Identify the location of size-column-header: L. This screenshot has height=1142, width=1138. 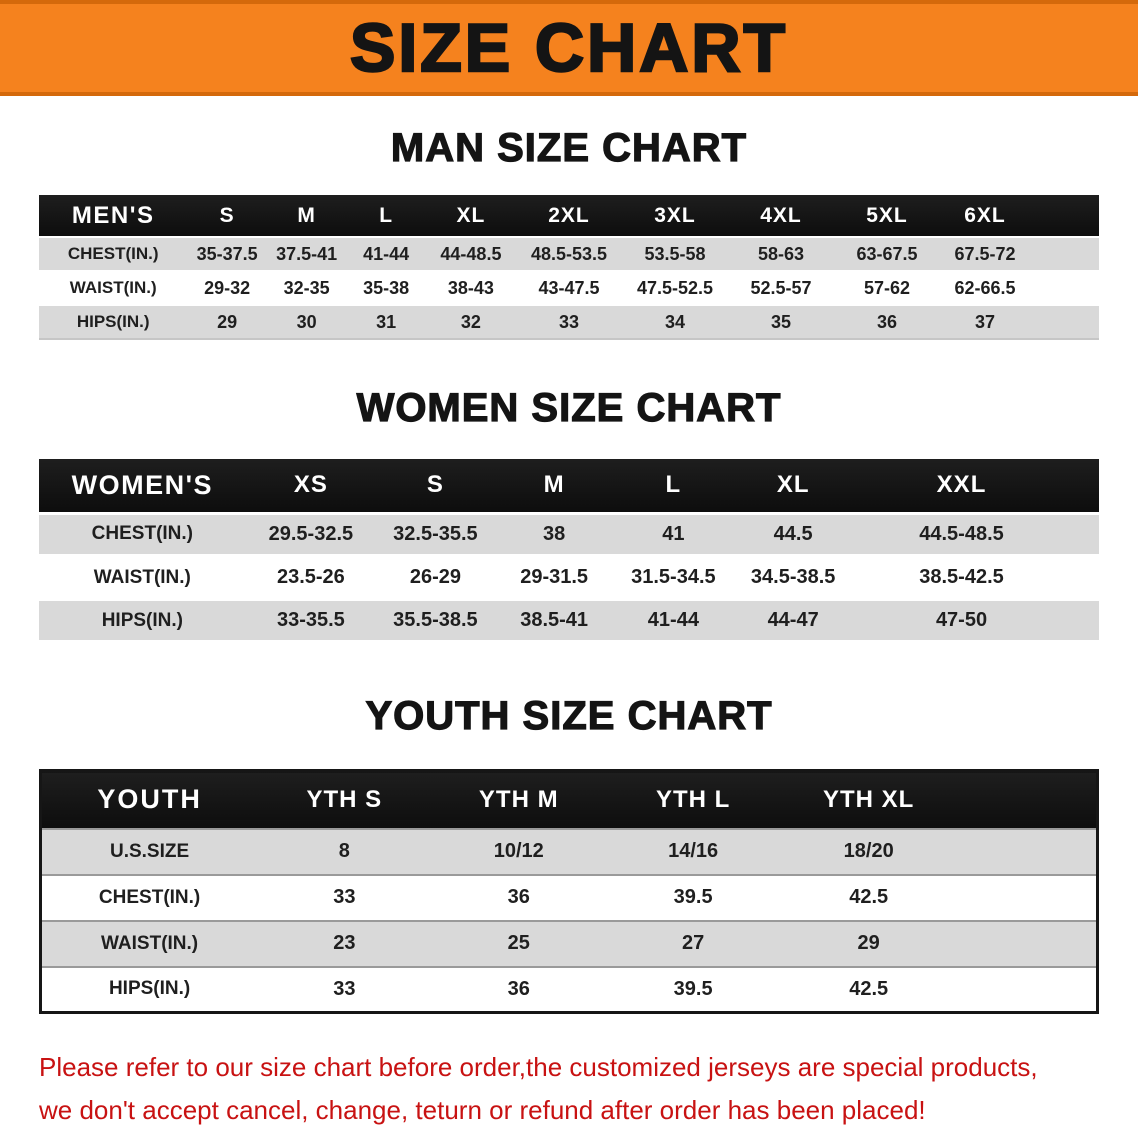
(673, 486).